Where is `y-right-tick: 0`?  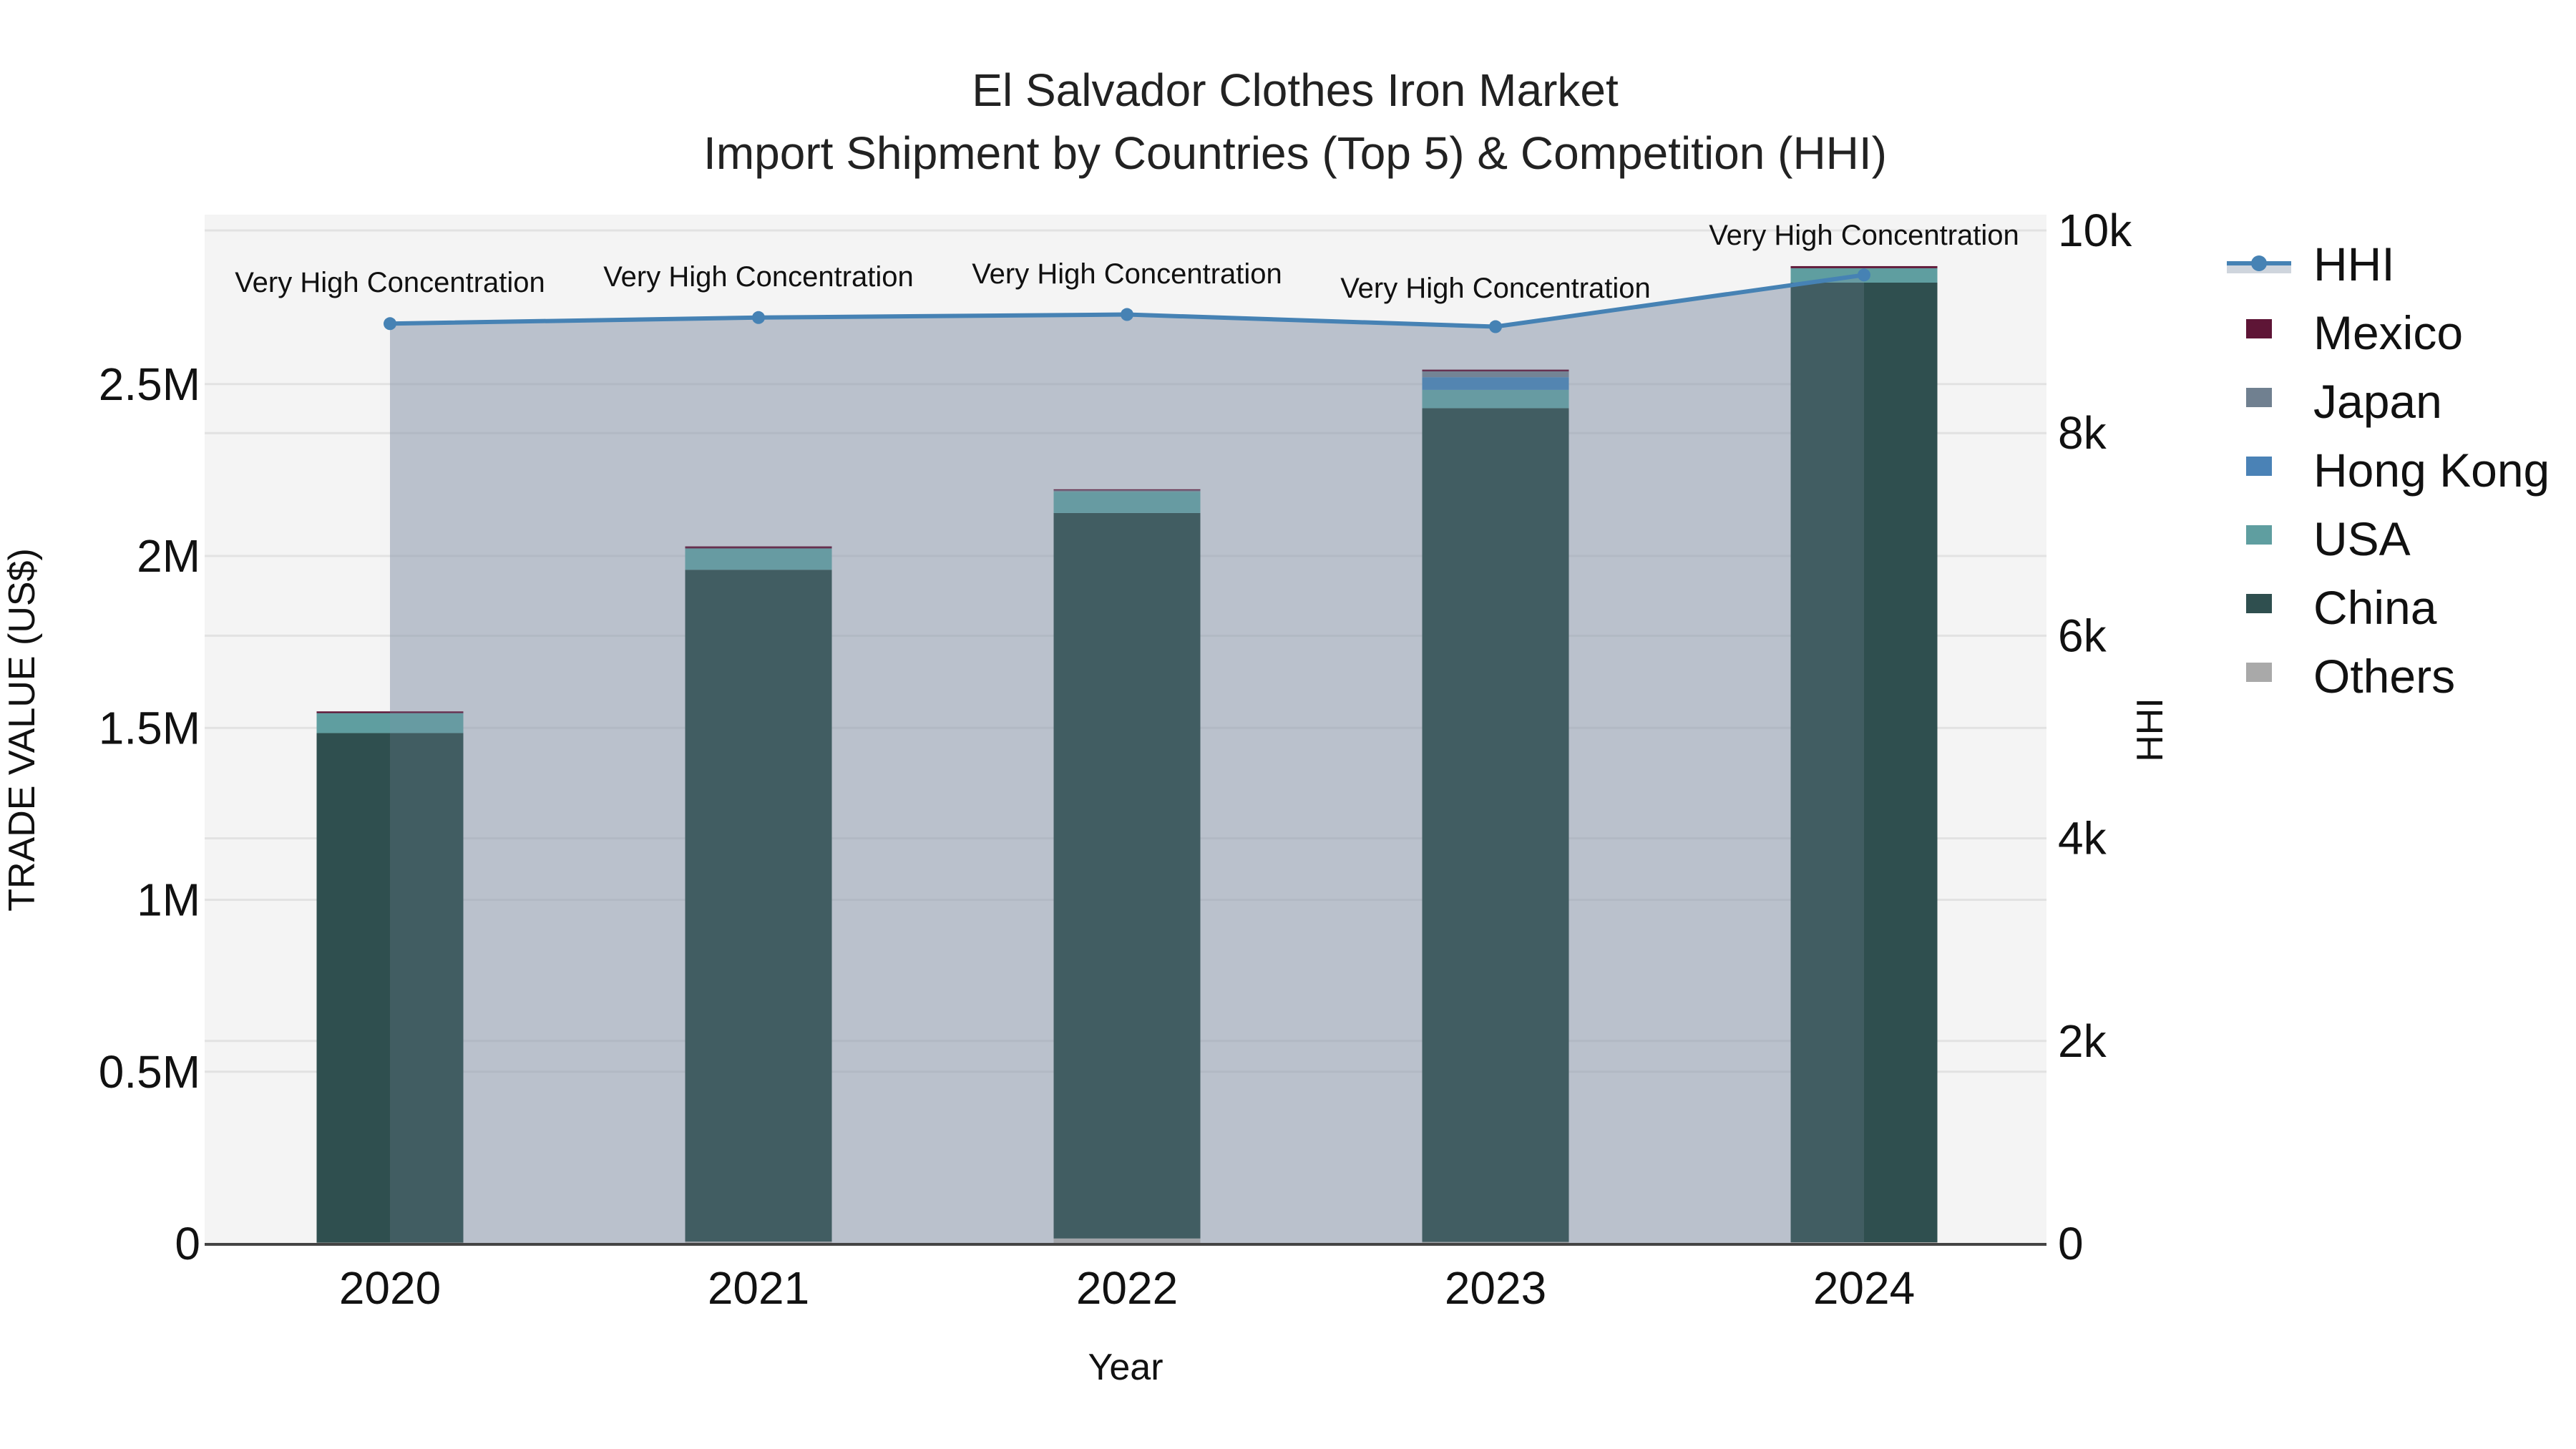 y-right-tick: 0 is located at coordinates (2071, 1243).